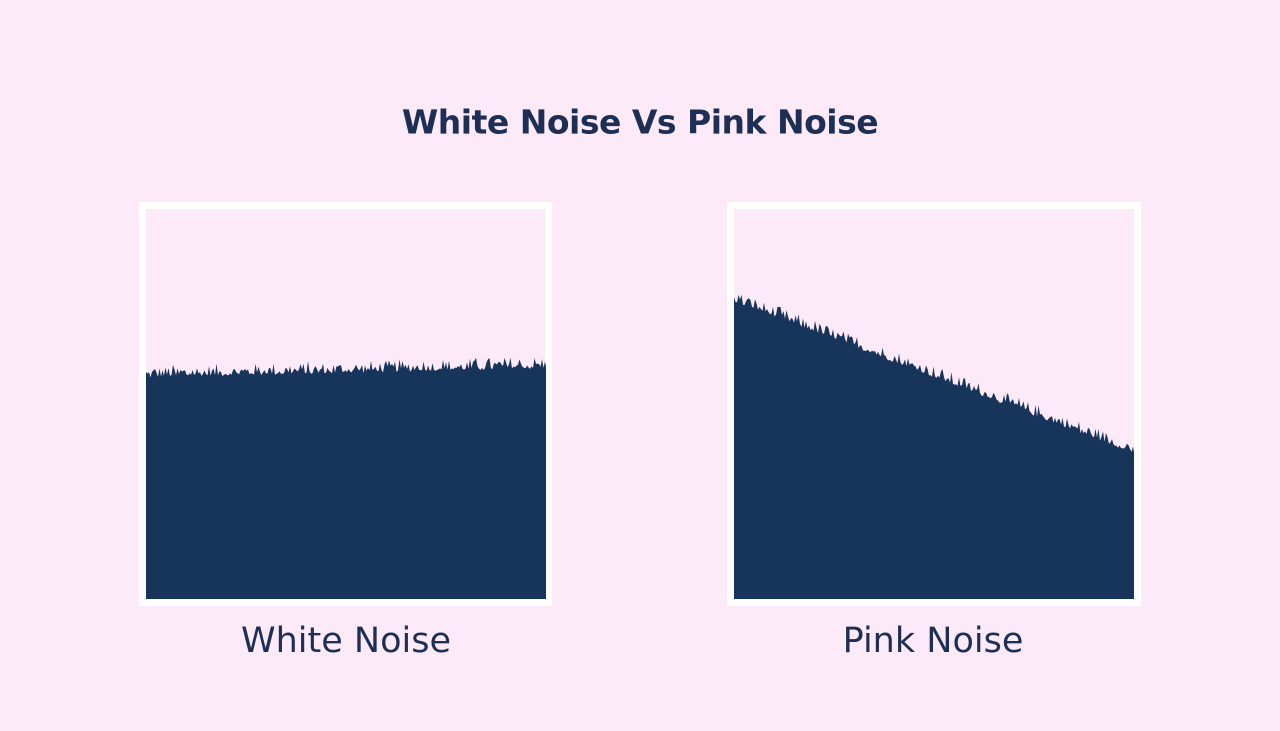 The width and height of the screenshot is (1280, 731). What do you see at coordinates (640, 122) in the screenshot?
I see `title: White Noise Vs Pink Noise` at bounding box center [640, 122].